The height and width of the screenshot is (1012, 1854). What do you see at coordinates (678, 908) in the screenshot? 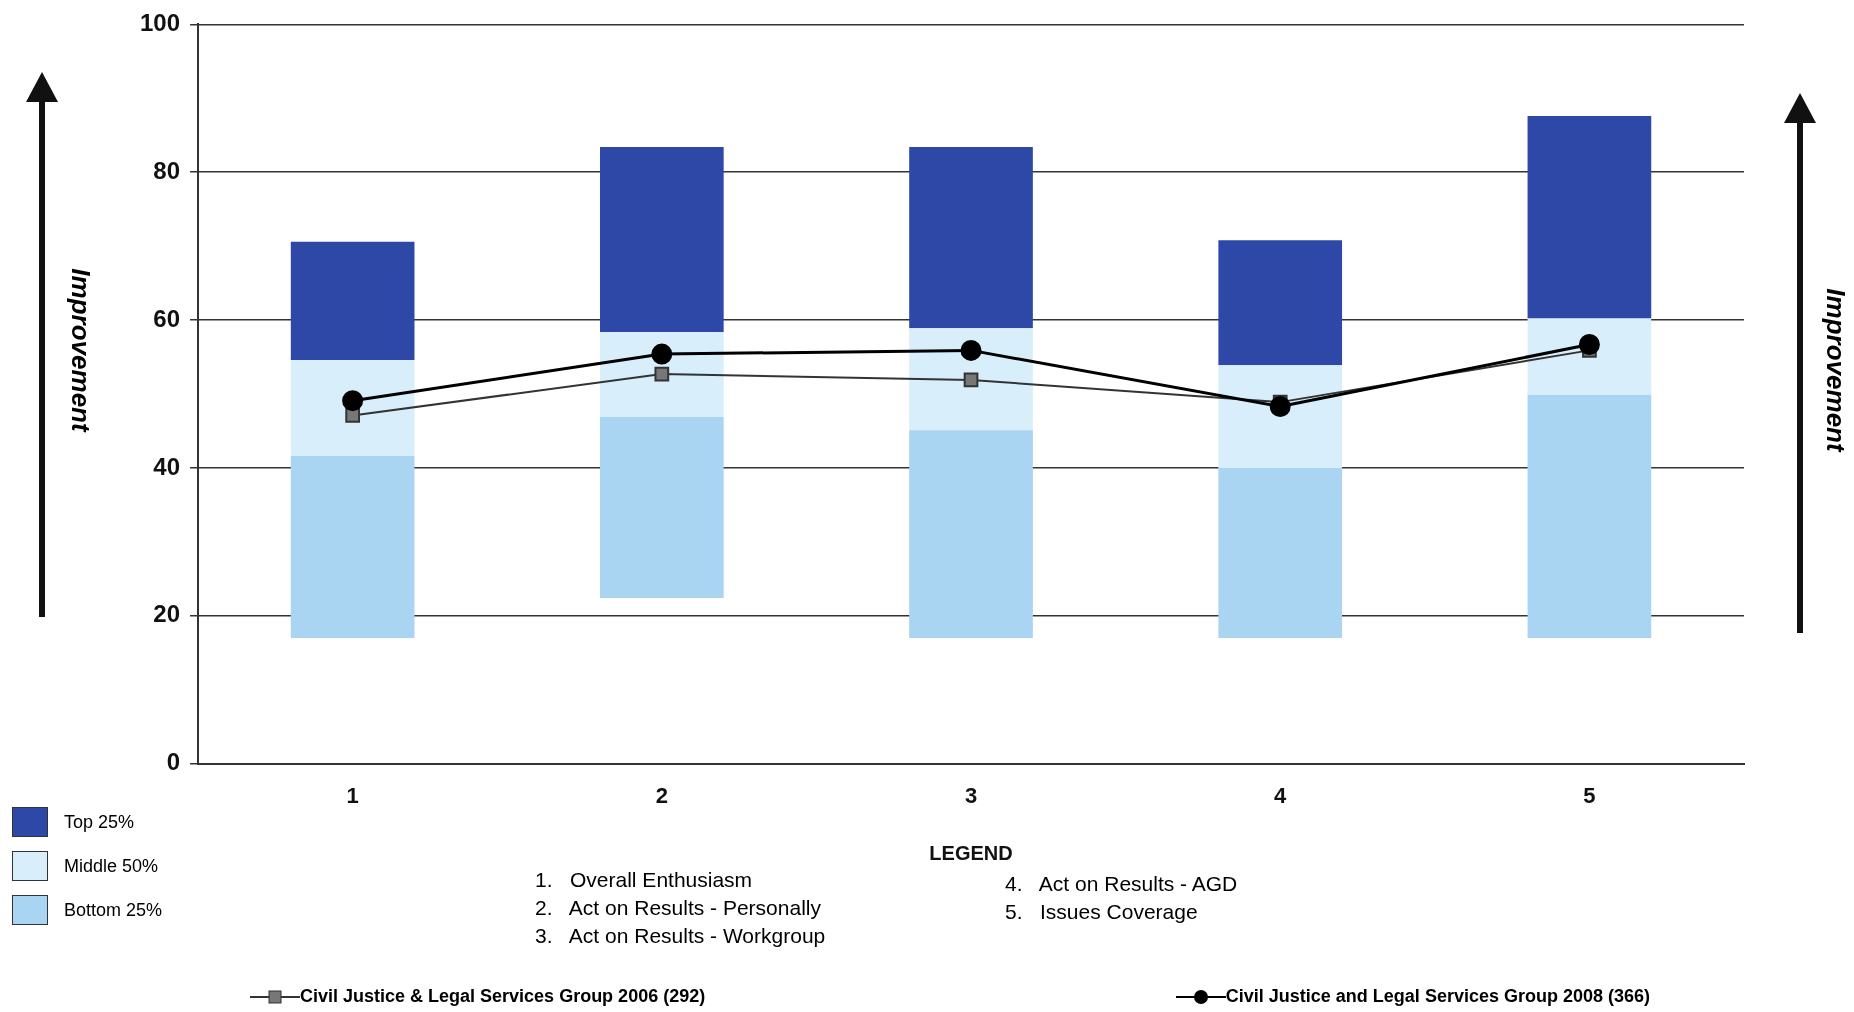
I see `text: 2. Act on Results - Personally` at bounding box center [678, 908].